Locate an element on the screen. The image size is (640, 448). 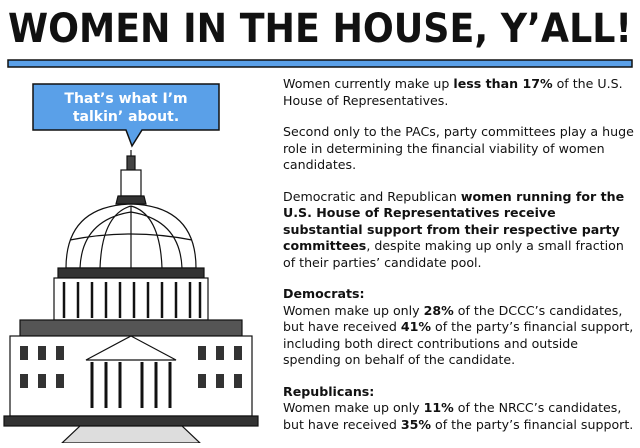
title: WOMEN IN THE HOUSE, Y’ALL! is located at coordinates (320, 29).